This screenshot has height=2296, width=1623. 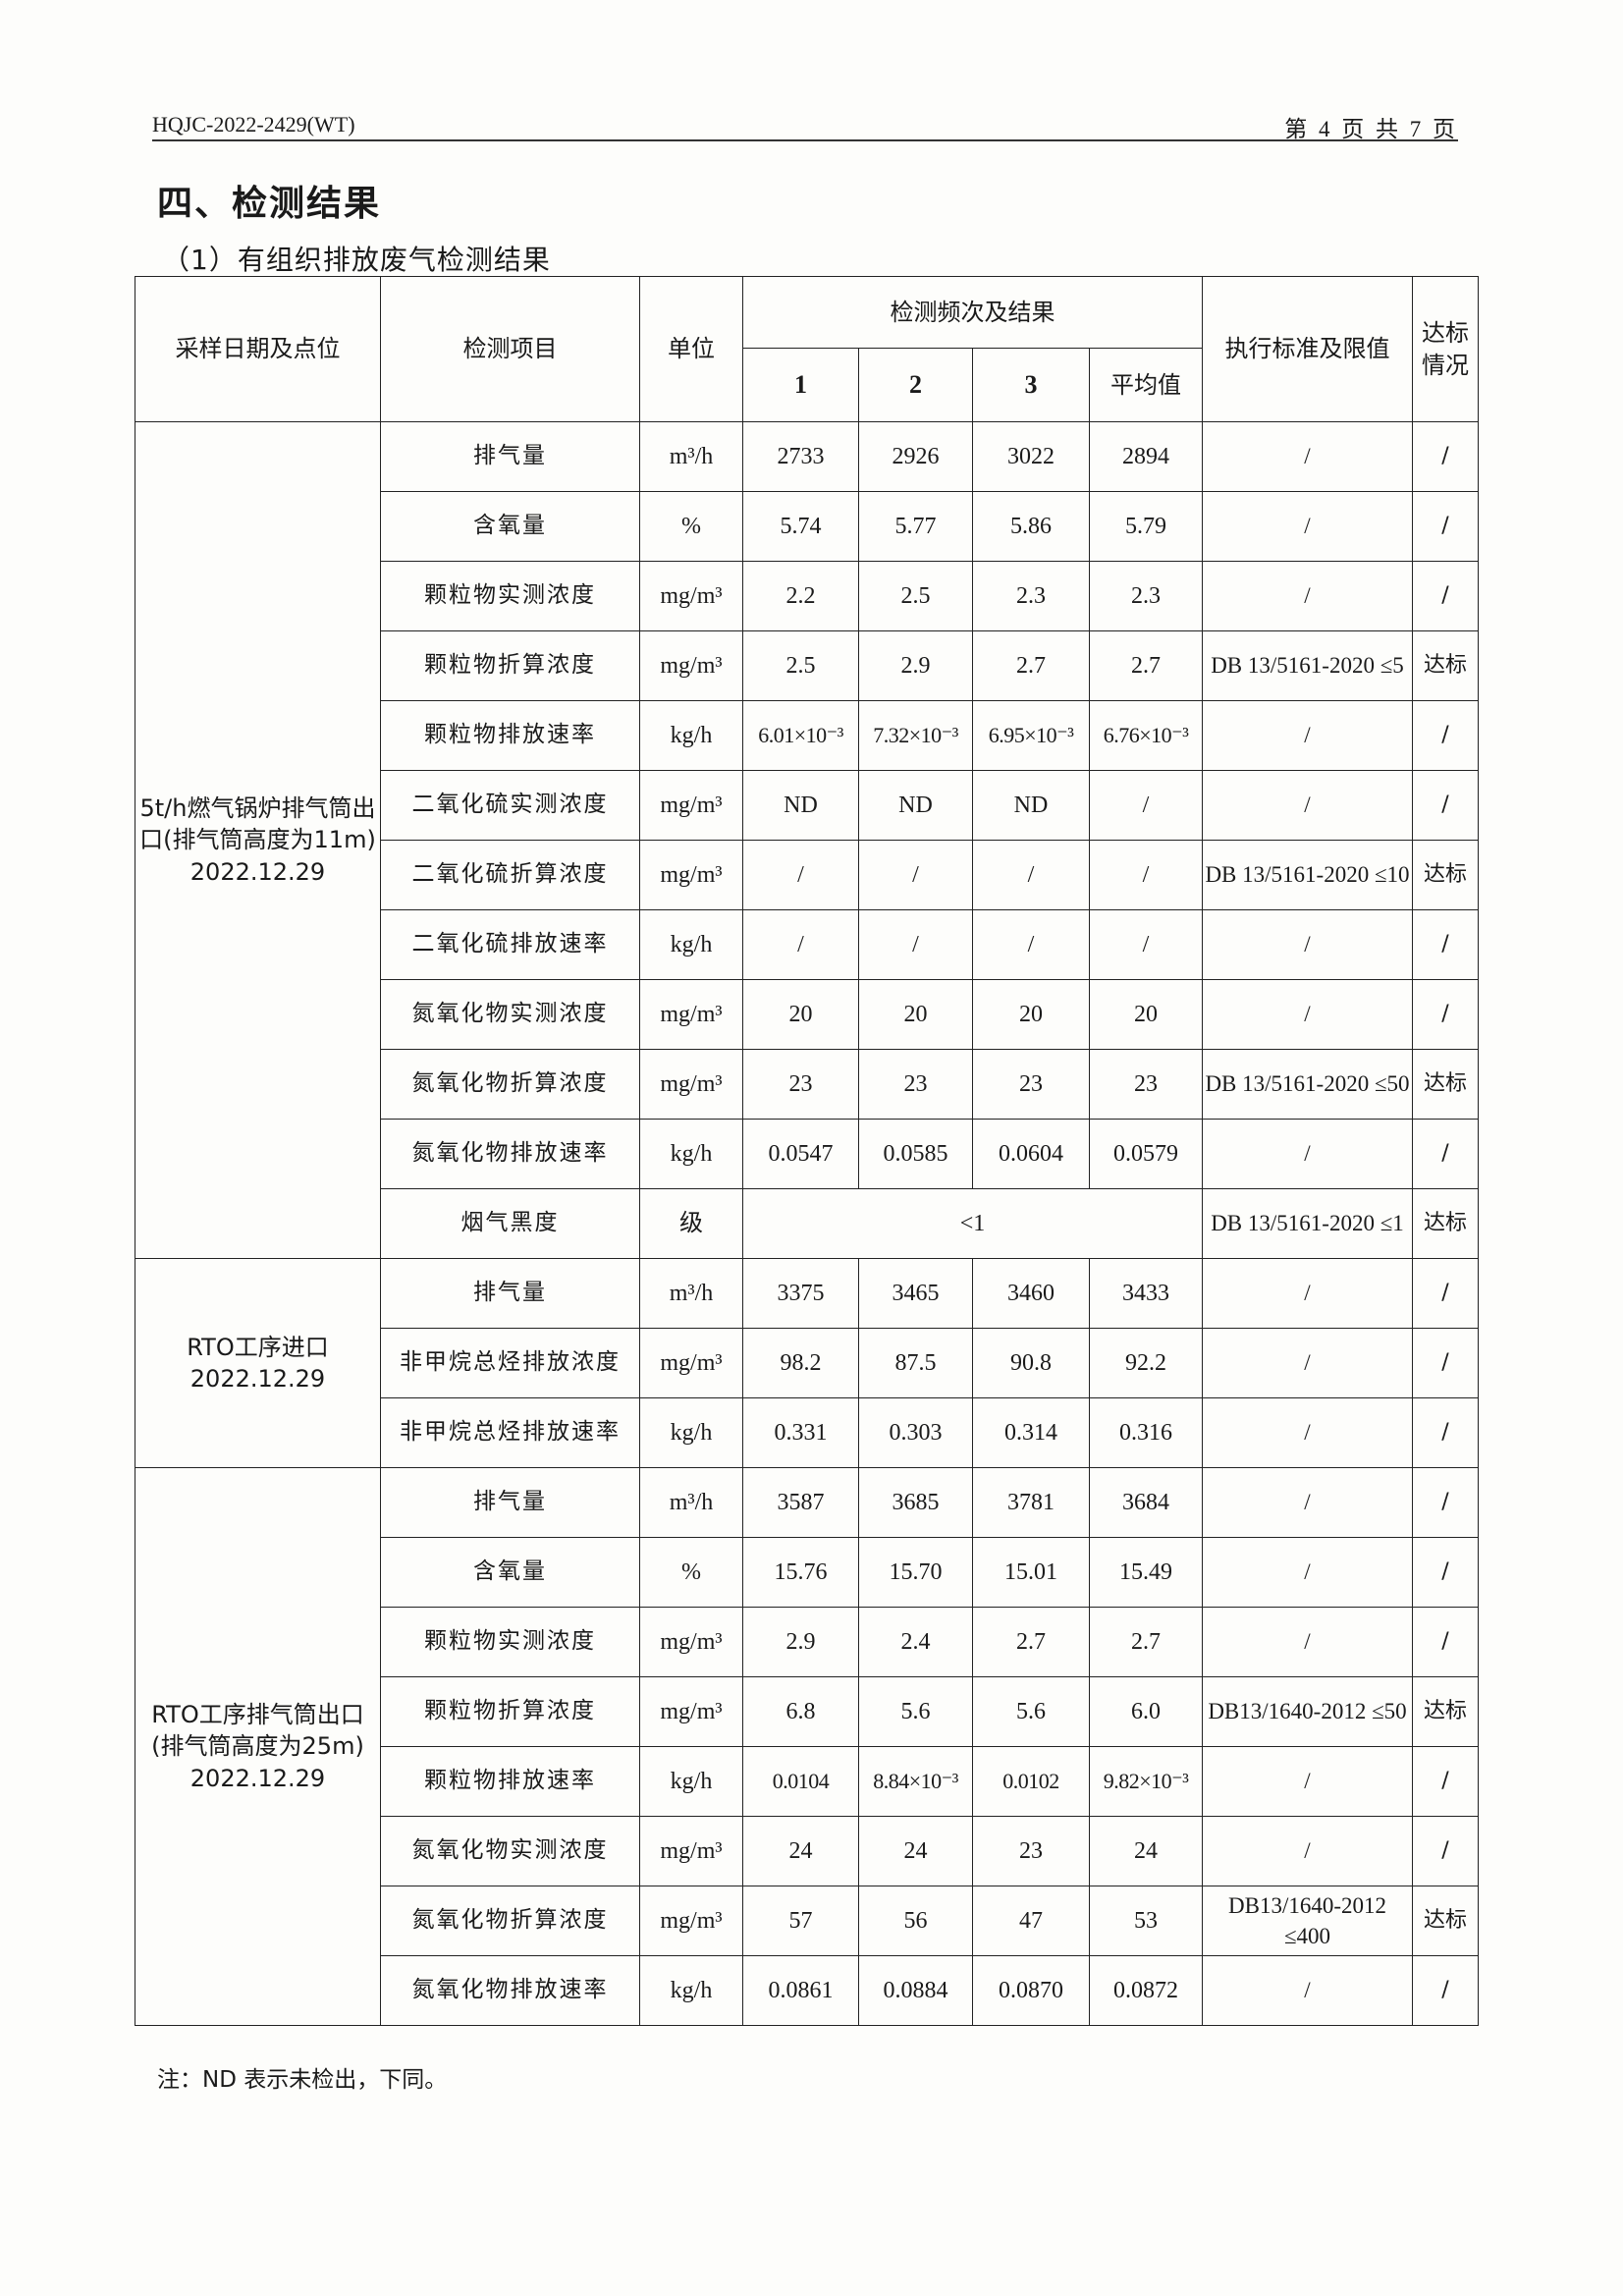 I want to click on section-title: 四、检测结果, so click(x=269, y=204).